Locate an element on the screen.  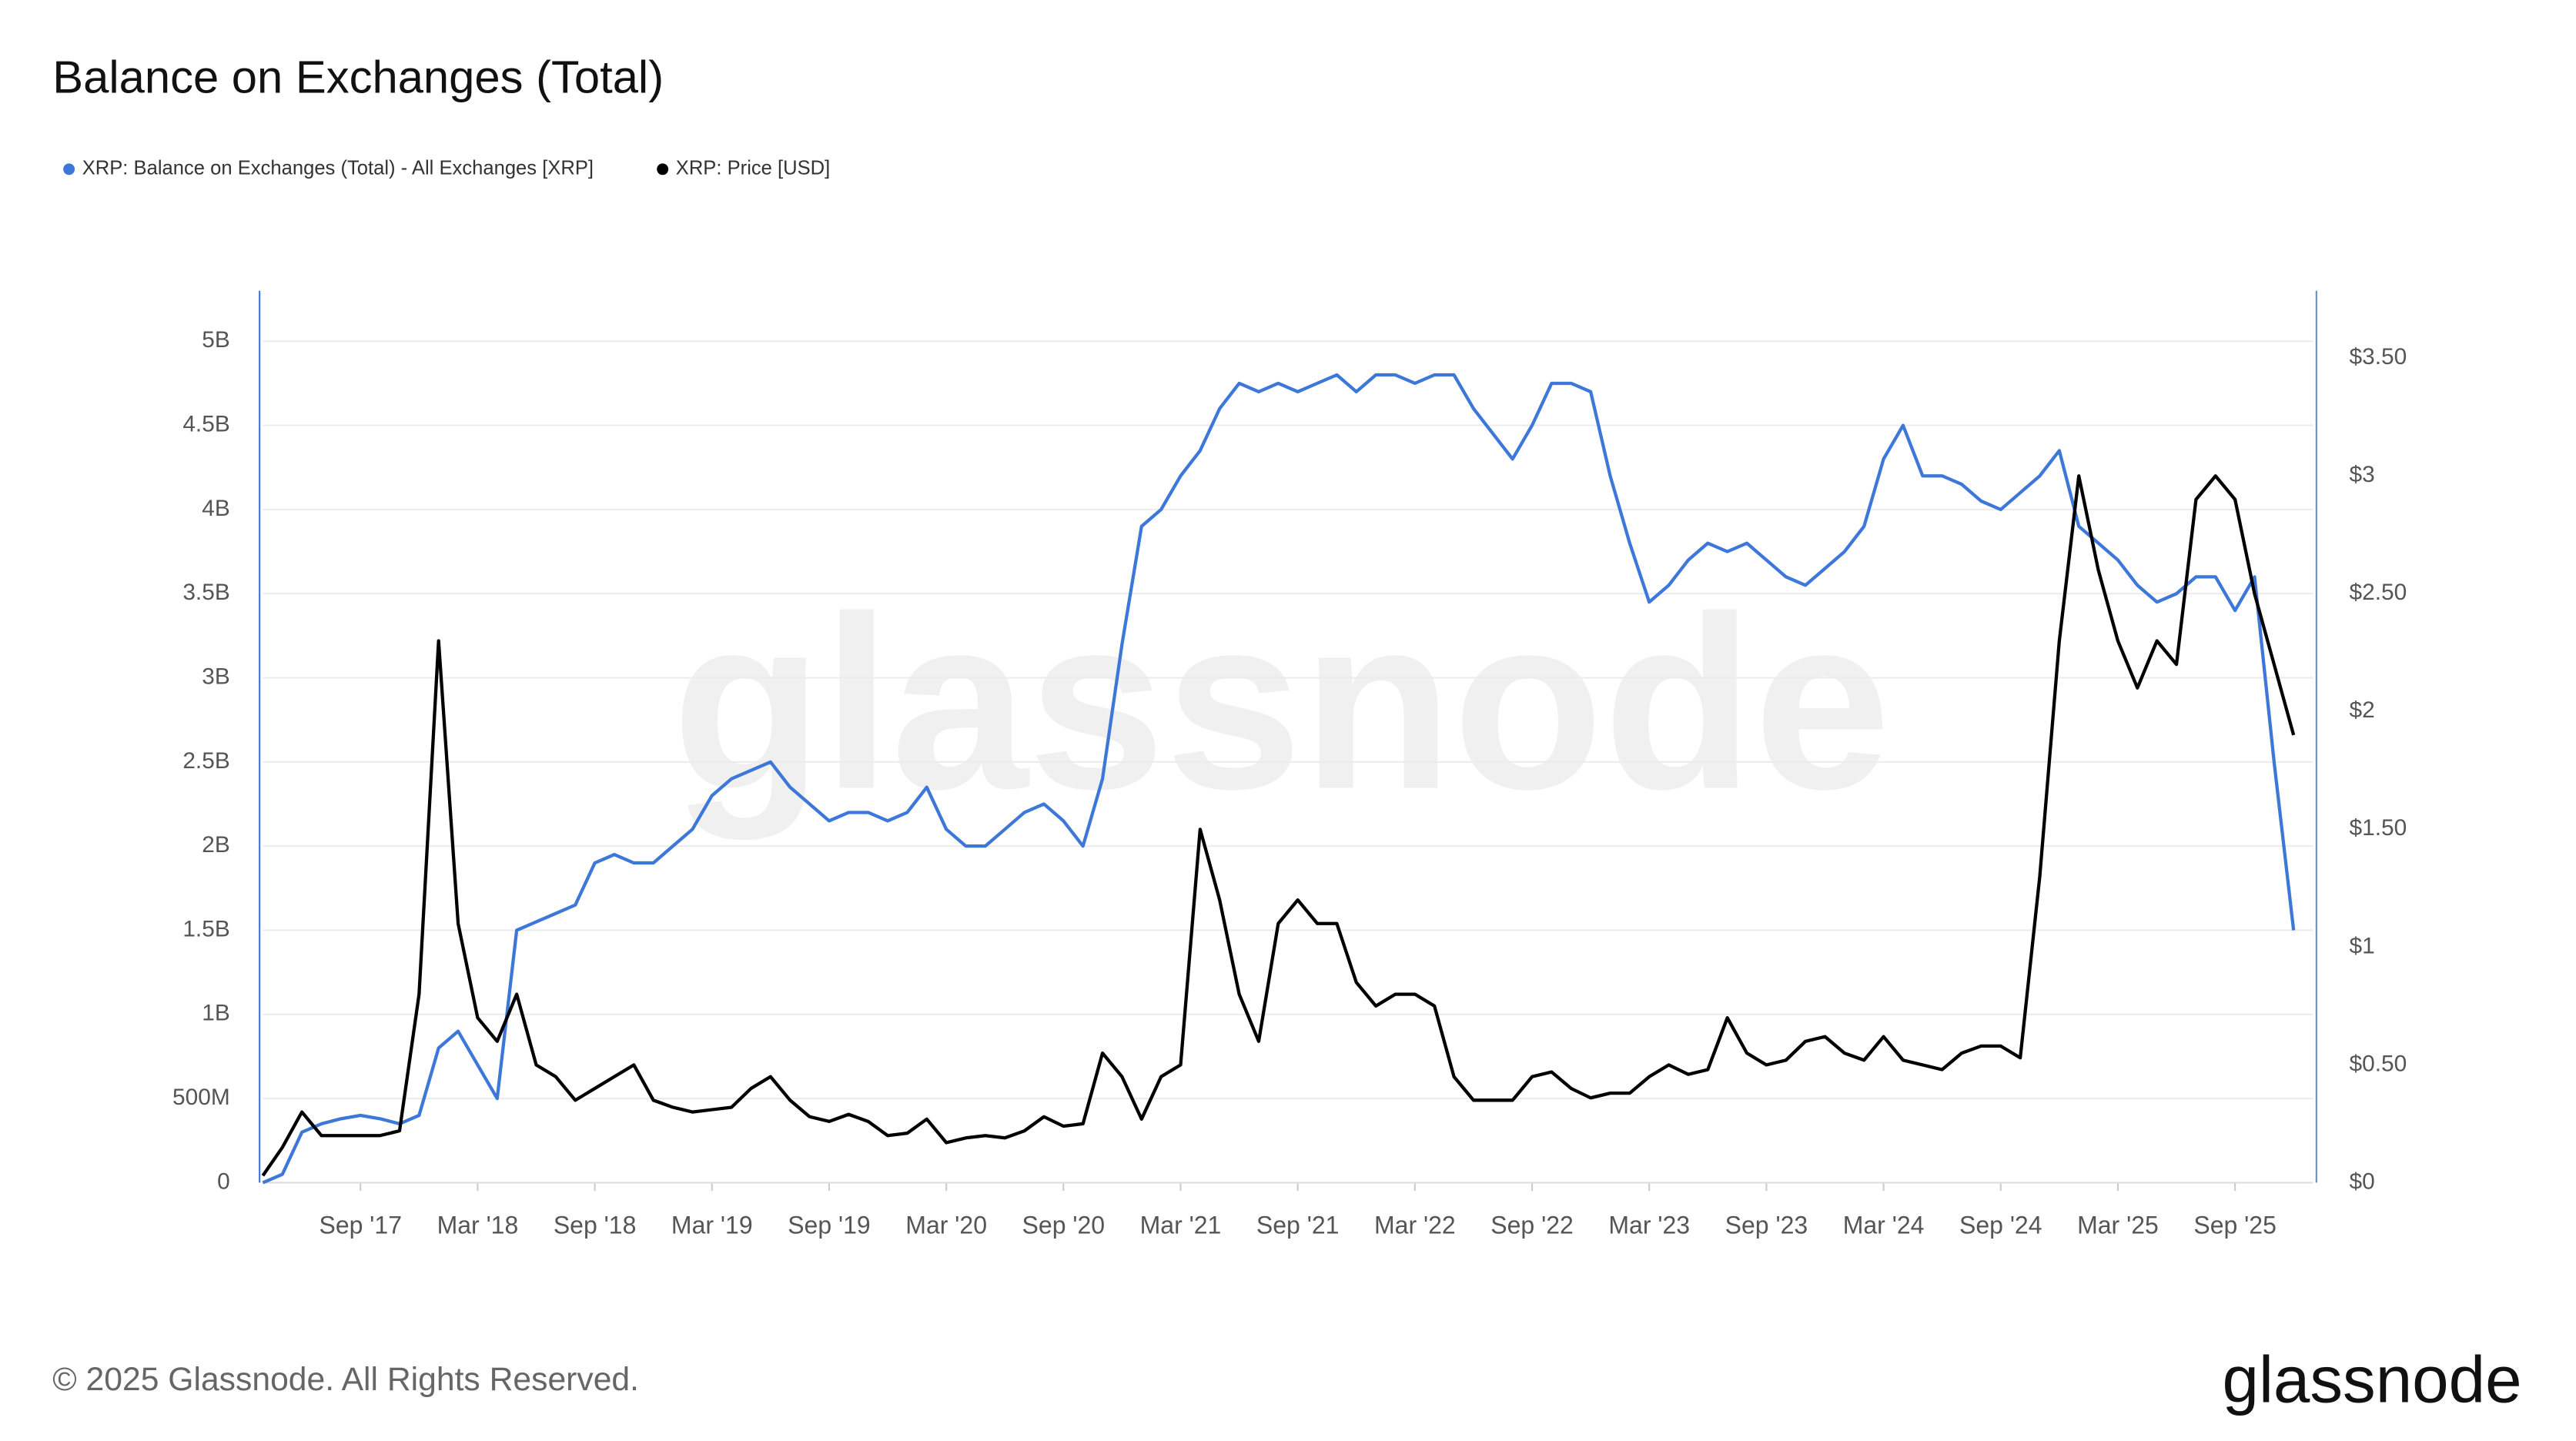
x-tick-label: Mar '25 is located at coordinates (2118, 1225).